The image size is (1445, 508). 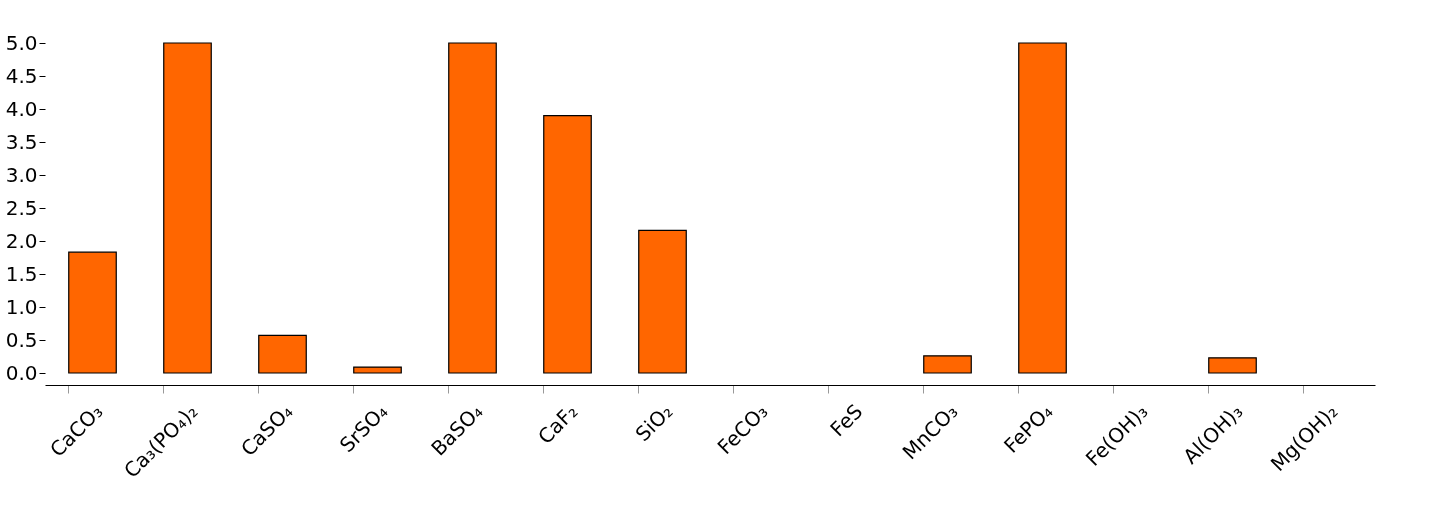 What do you see at coordinates (654, 423) in the screenshot?
I see `x-tick-label: SiO₂` at bounding box center [654, 423].